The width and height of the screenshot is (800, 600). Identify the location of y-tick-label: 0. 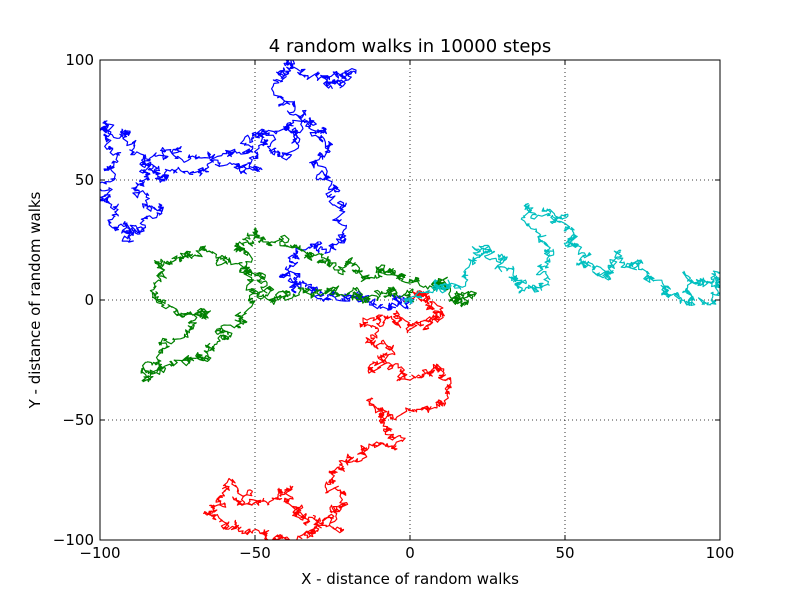
(89, 300).